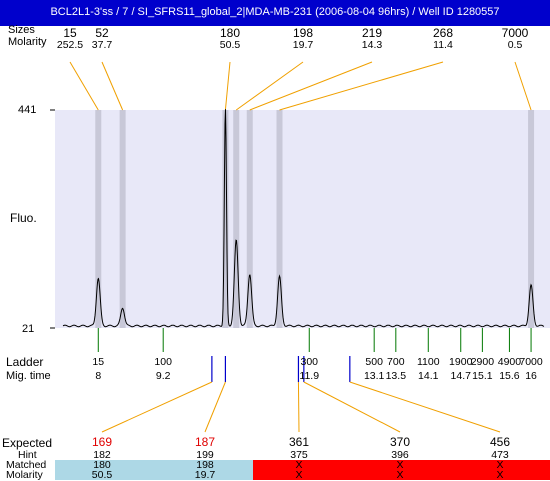  Describe the element at coordinates (205, 465) in the screenshot. I see `matched-value: 198` at that location.